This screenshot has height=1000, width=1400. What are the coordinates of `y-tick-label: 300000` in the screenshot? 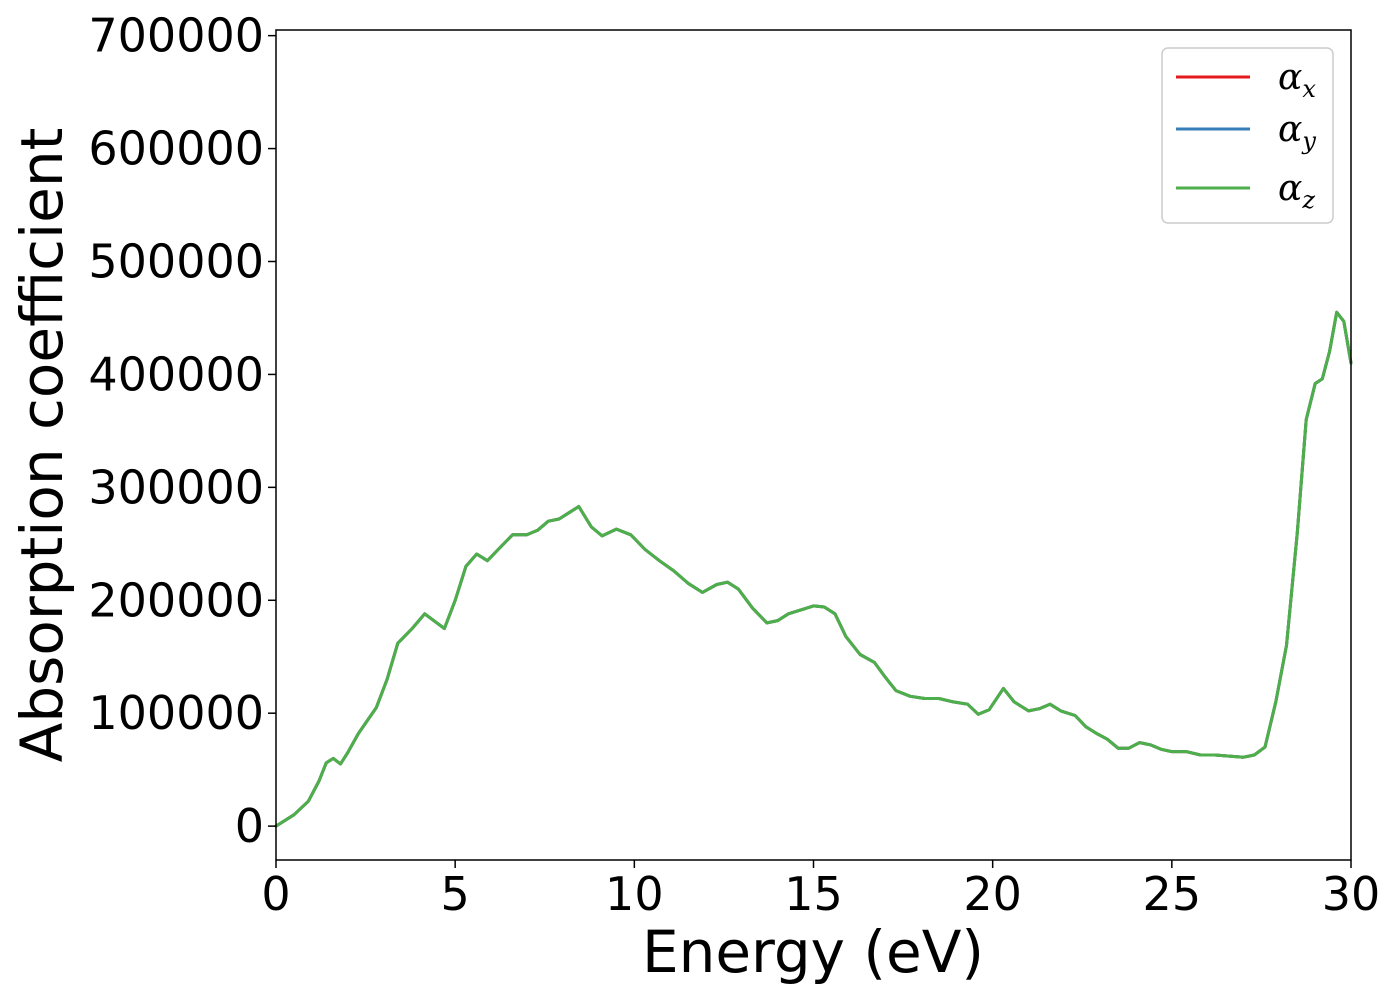 It's located at (176, 487).